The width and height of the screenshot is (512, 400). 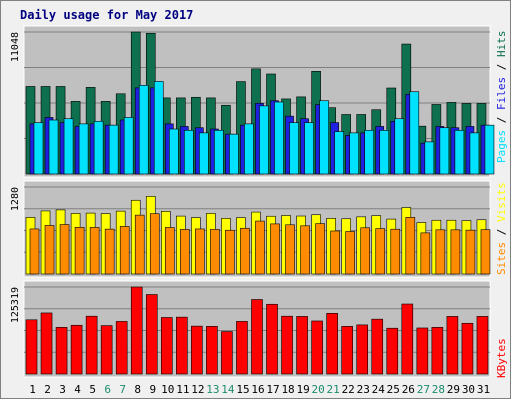 I want to click on day-label: 22, so click(x=348, y=389).